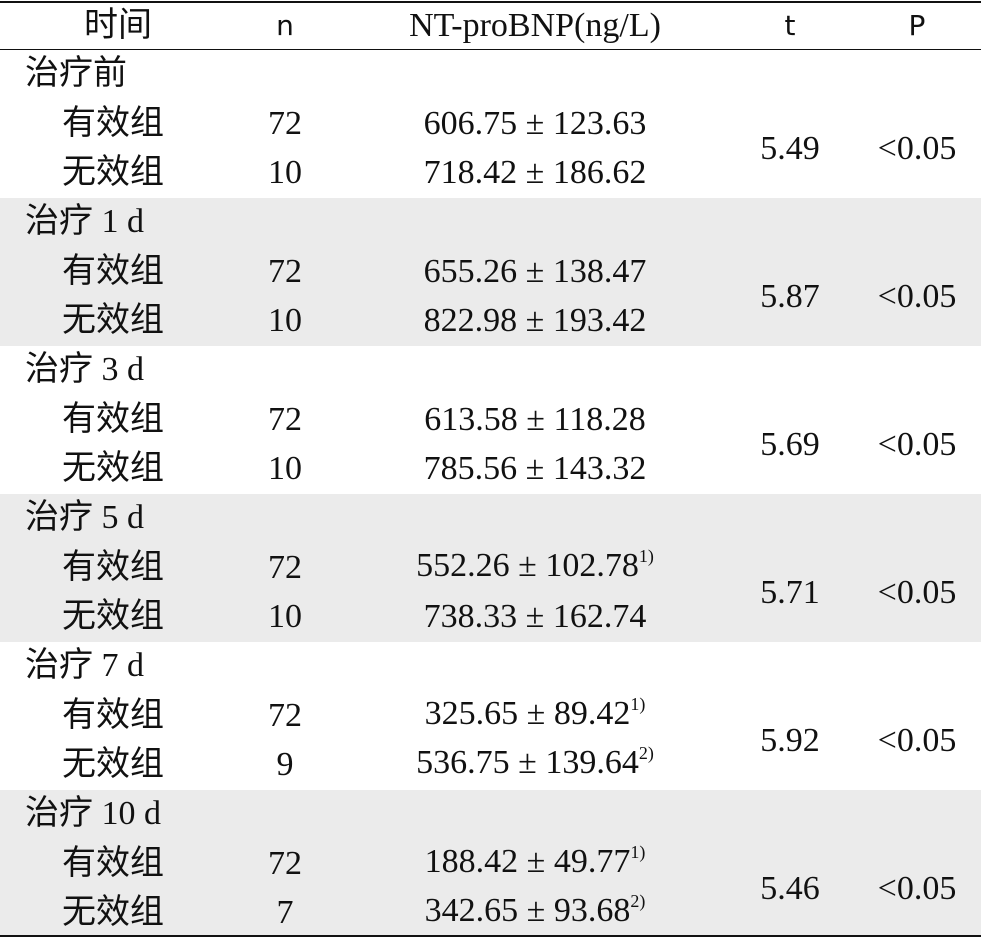 The height and width of the screenshot is (937, 981). Describe the element at coordinates (84, 369) in the screenshot. I see `time-label: 治疗 3 d` at that location.